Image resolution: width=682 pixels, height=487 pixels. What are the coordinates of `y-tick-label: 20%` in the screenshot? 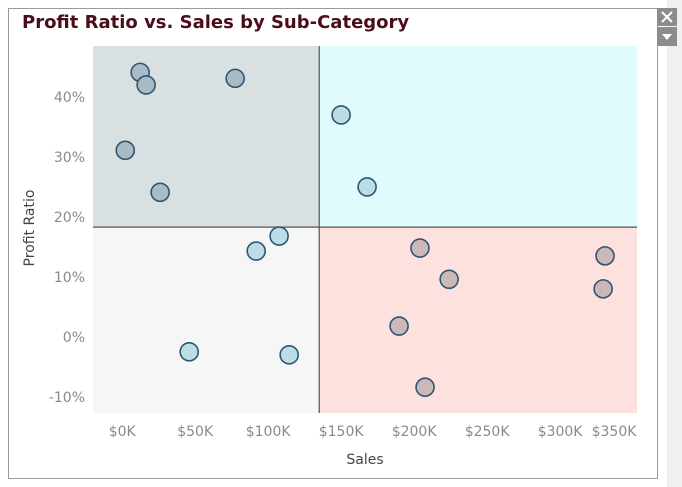 It's located at (69, 218).